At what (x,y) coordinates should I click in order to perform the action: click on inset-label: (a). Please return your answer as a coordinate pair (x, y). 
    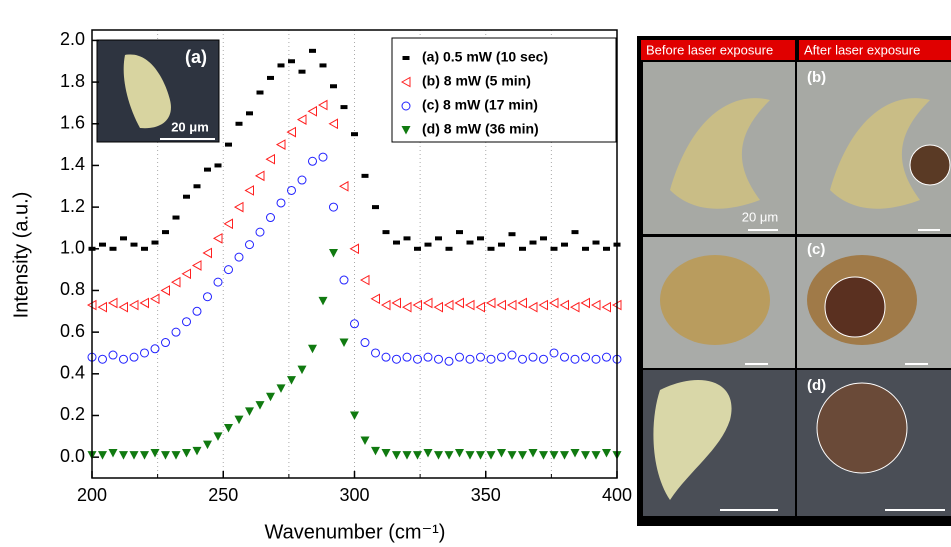
    Looking at the image, I should click on (196, 57).